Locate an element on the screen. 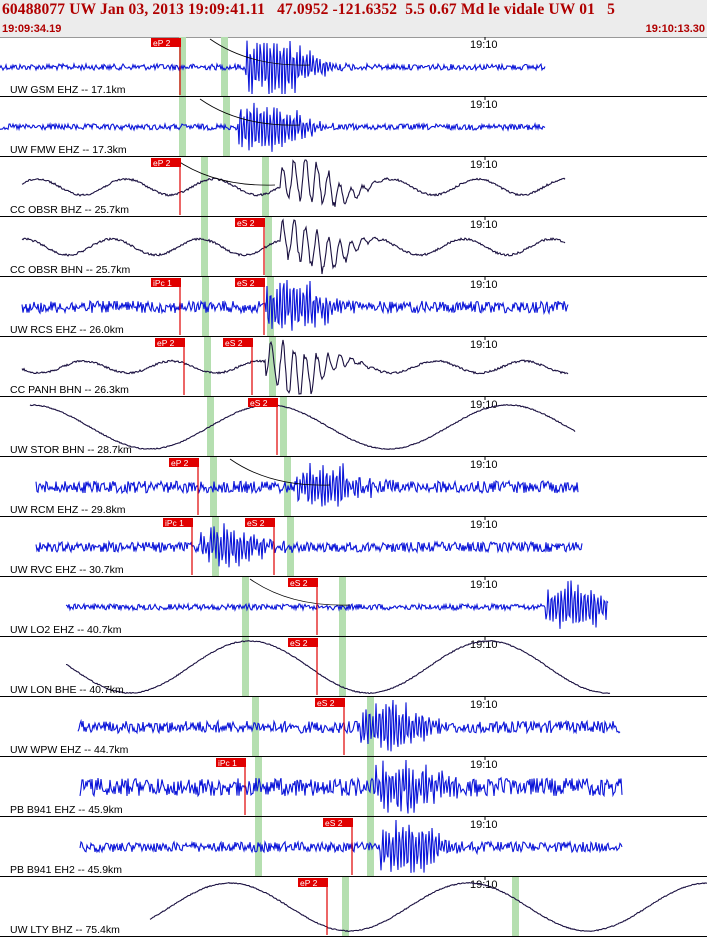 This screenshot has width=707, height=943. station-label: CC OBSR BHN -- 25.7km is located at coordinates (70, 270).